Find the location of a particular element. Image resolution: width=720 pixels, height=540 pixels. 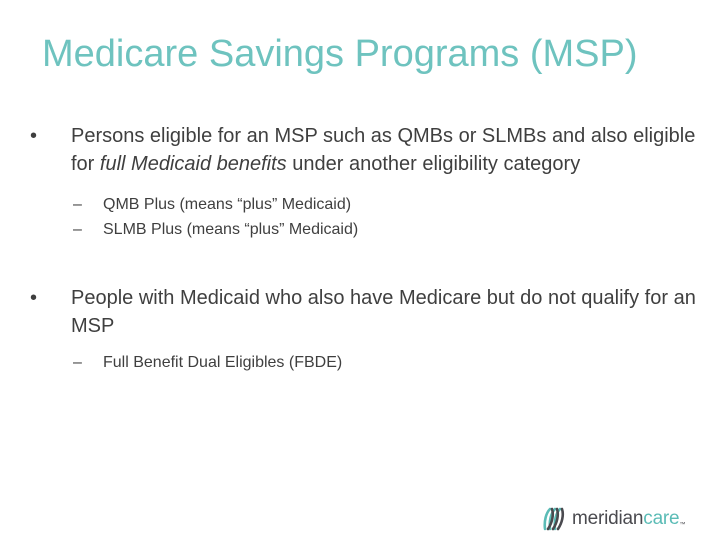

meridiancare-logo-icon is located at coordinates (554, 519).